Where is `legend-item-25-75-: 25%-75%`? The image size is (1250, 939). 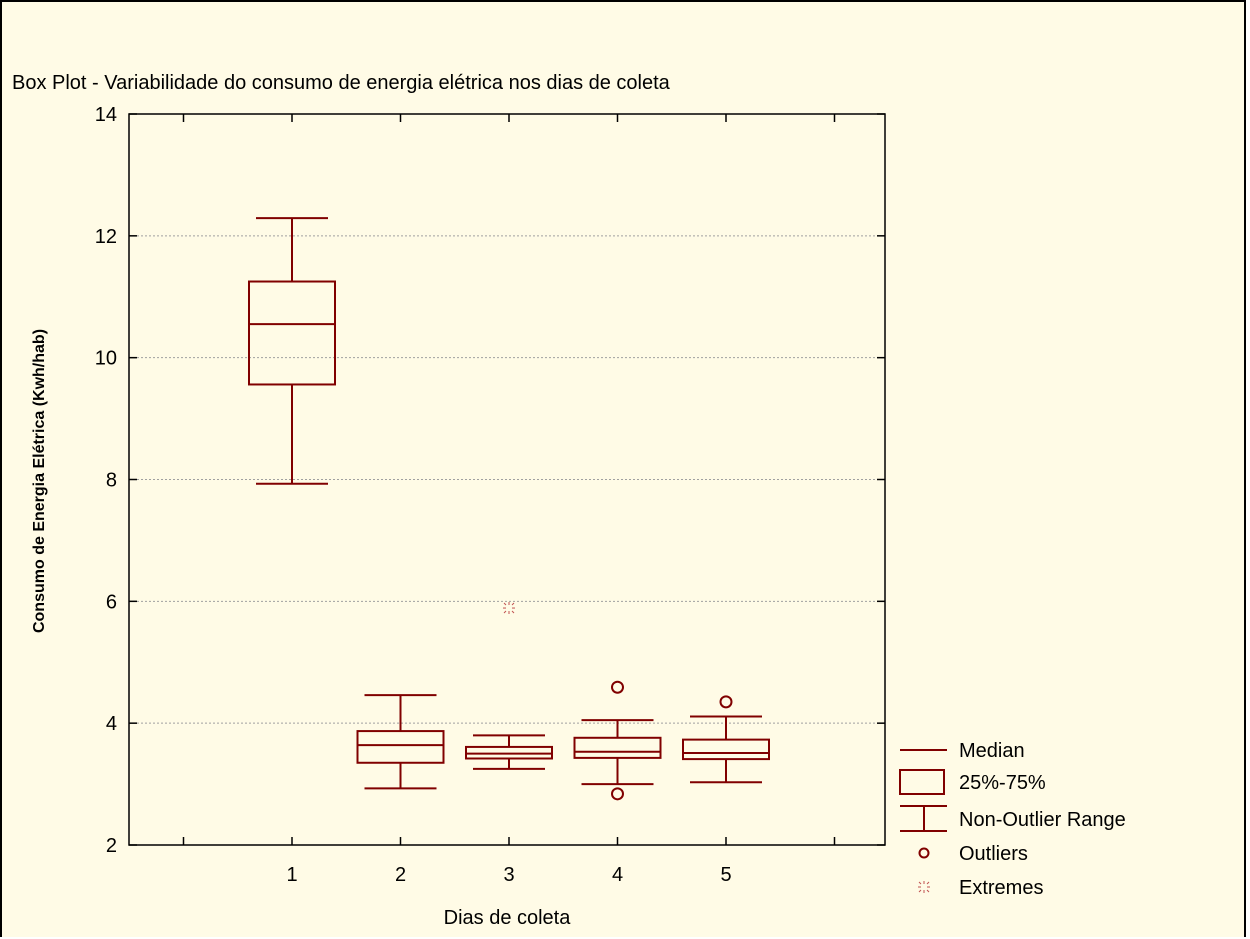 legend-item-25-75-: 25%-75% is located at coordinates (972, 782).